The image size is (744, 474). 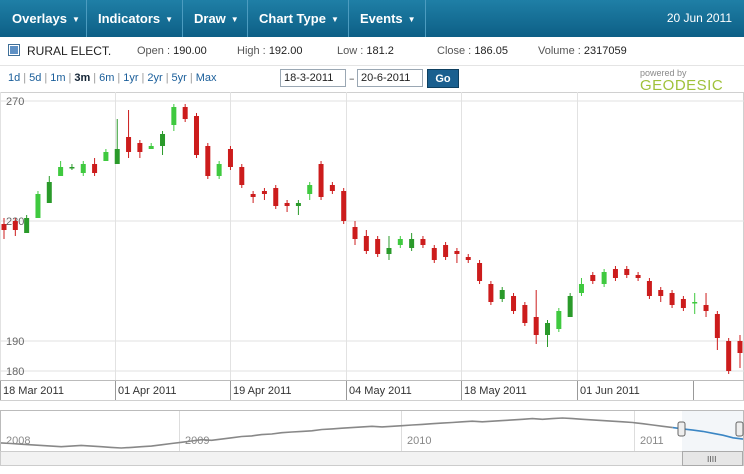 I want to click on low-value: 181.2, so click(x=380, y=51).